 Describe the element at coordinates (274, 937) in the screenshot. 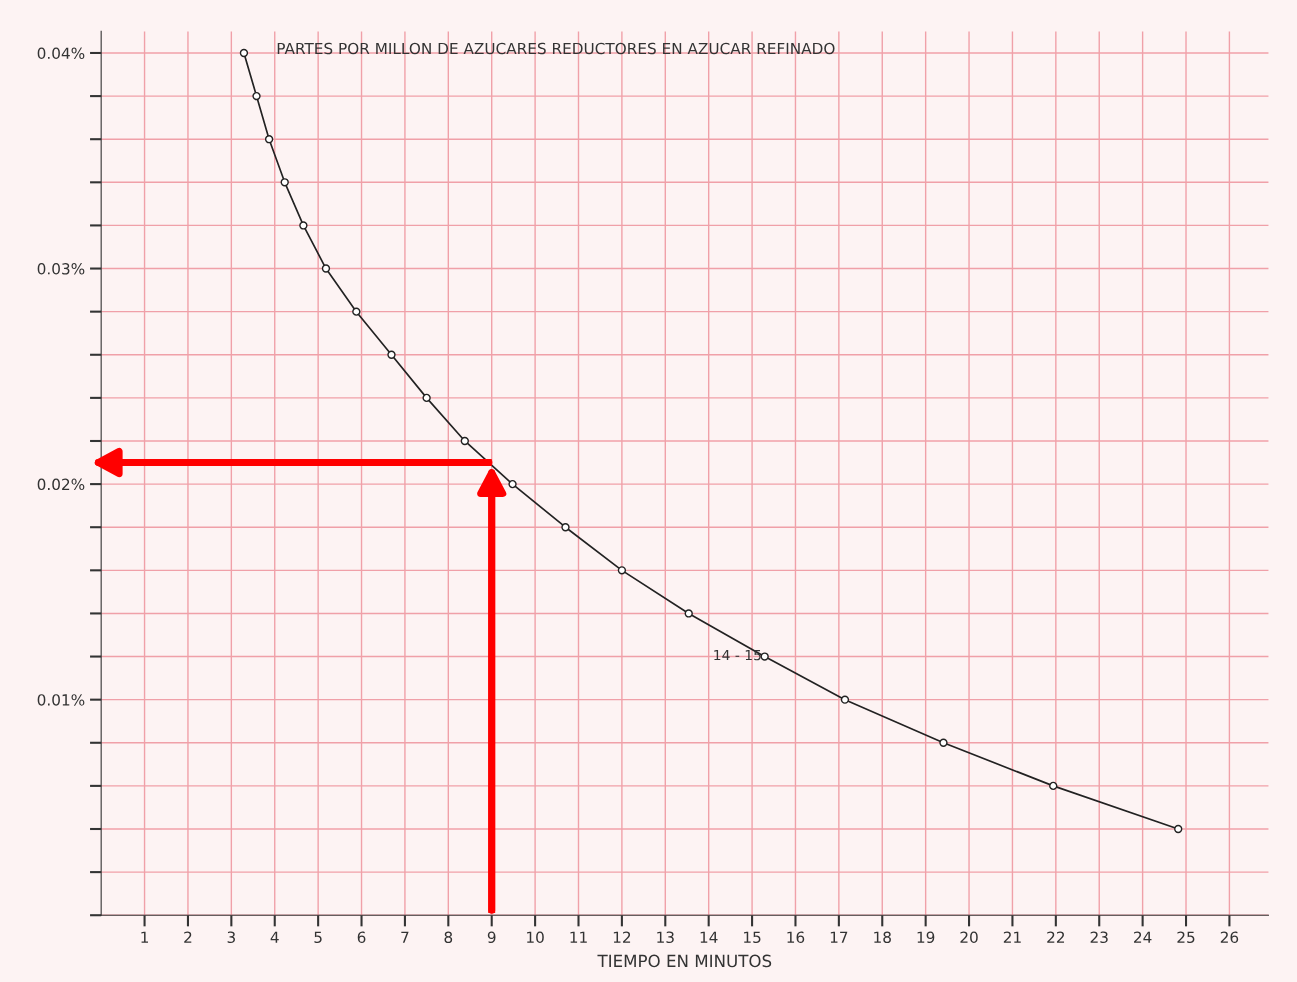

I see `x-tick-label: 4` at that location.